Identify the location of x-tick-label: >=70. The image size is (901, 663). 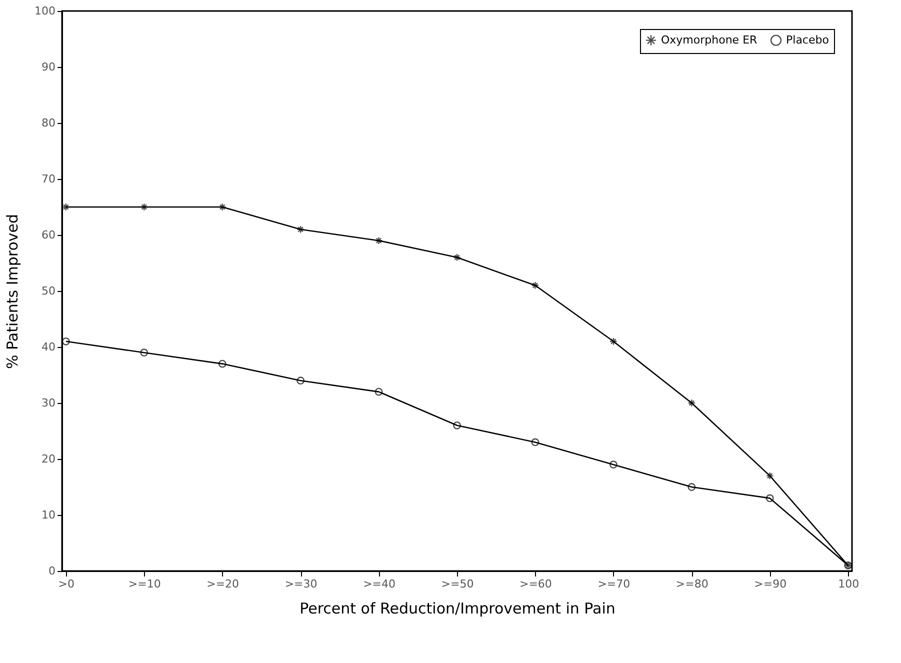
(614, 584).